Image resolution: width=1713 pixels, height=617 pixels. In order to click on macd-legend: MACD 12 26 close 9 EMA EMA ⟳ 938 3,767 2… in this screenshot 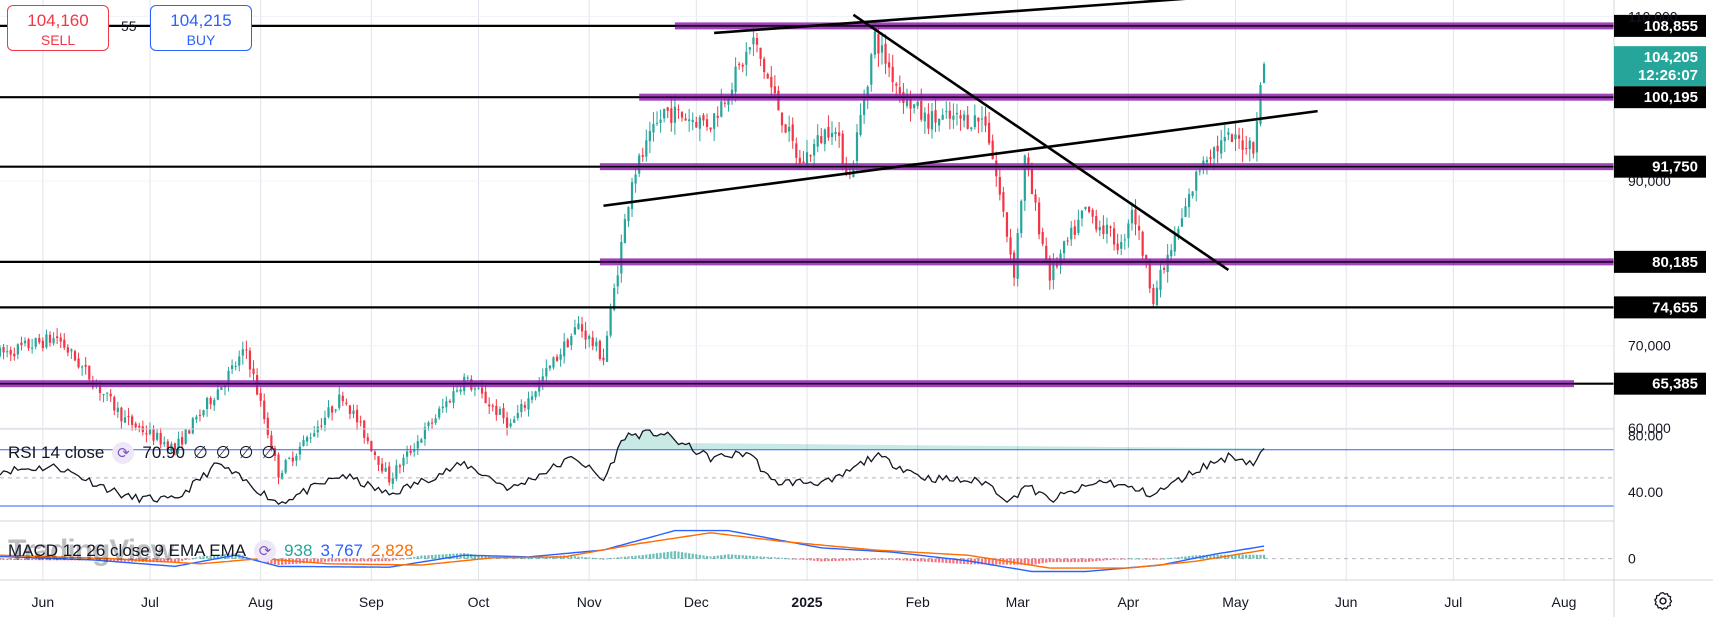, I will do `click(211, 551)`.